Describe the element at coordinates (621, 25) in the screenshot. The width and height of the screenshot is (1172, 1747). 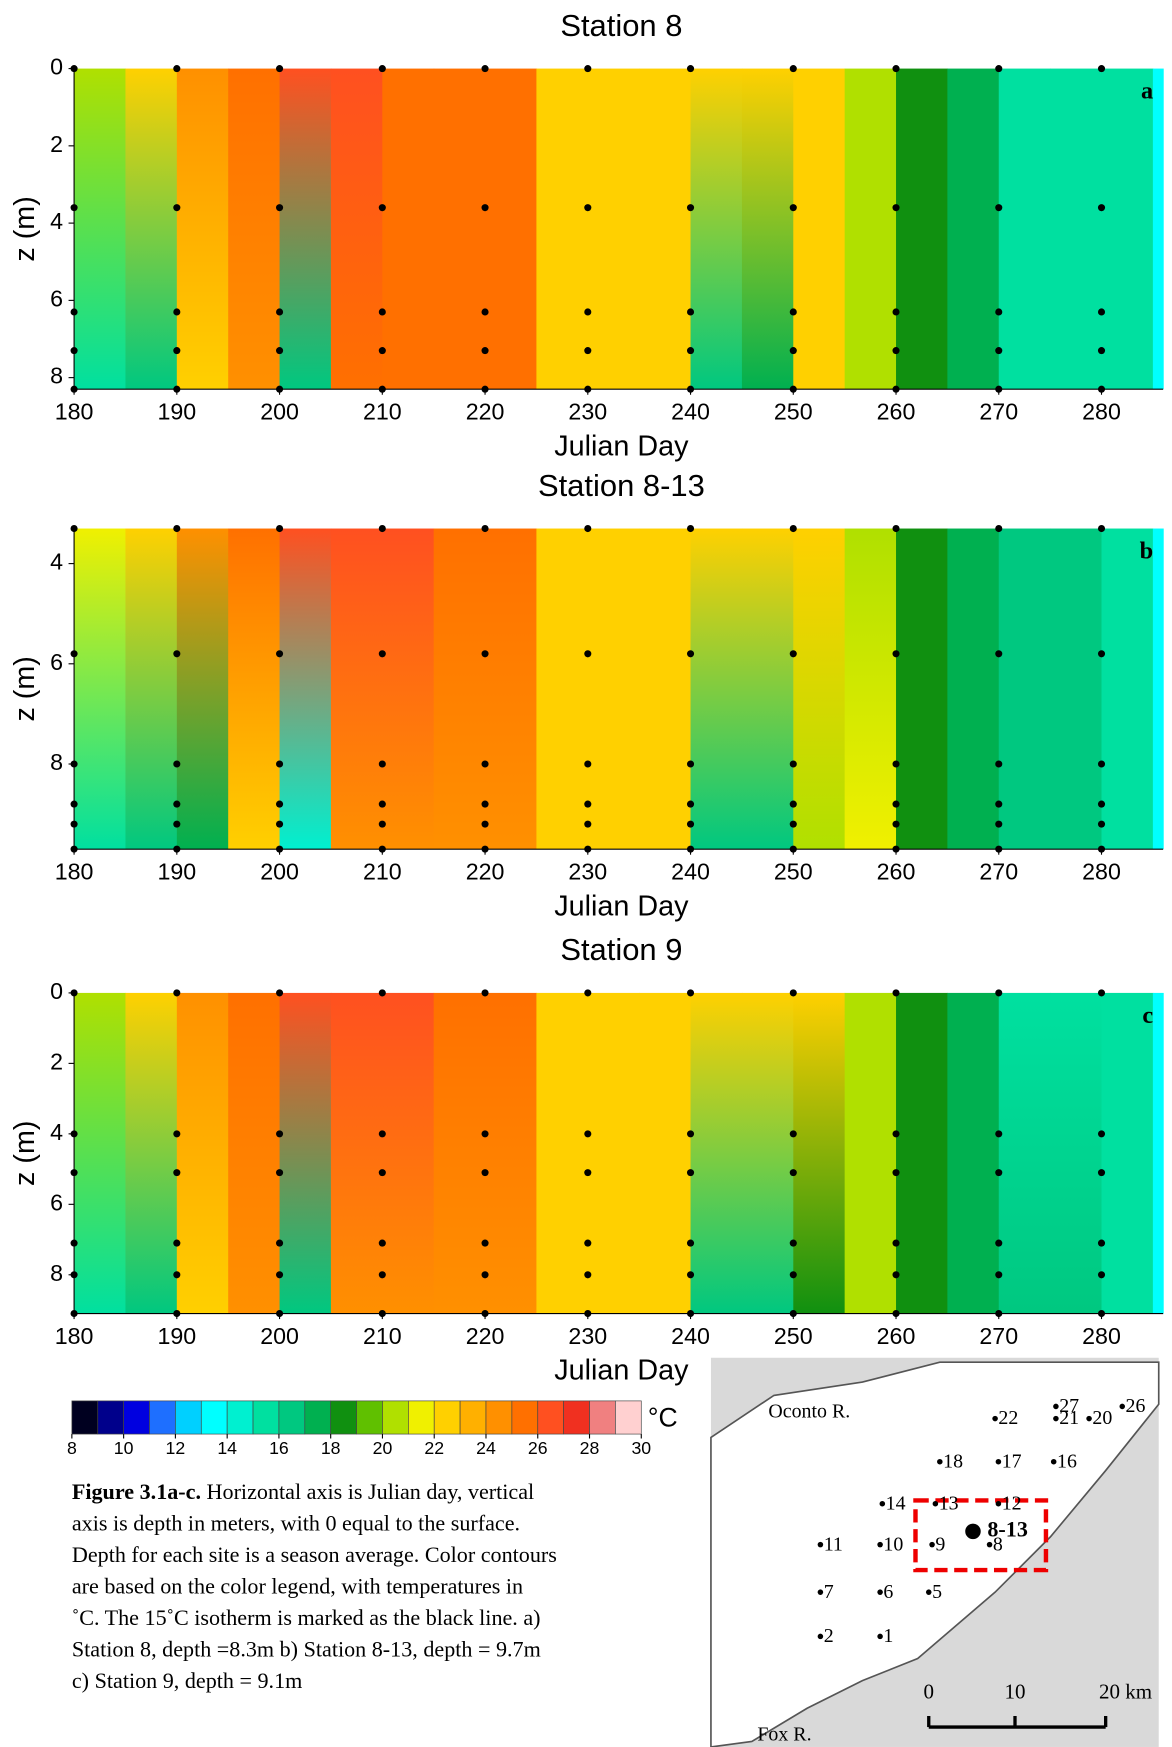
I see `panel-title: Station 8` at that location.